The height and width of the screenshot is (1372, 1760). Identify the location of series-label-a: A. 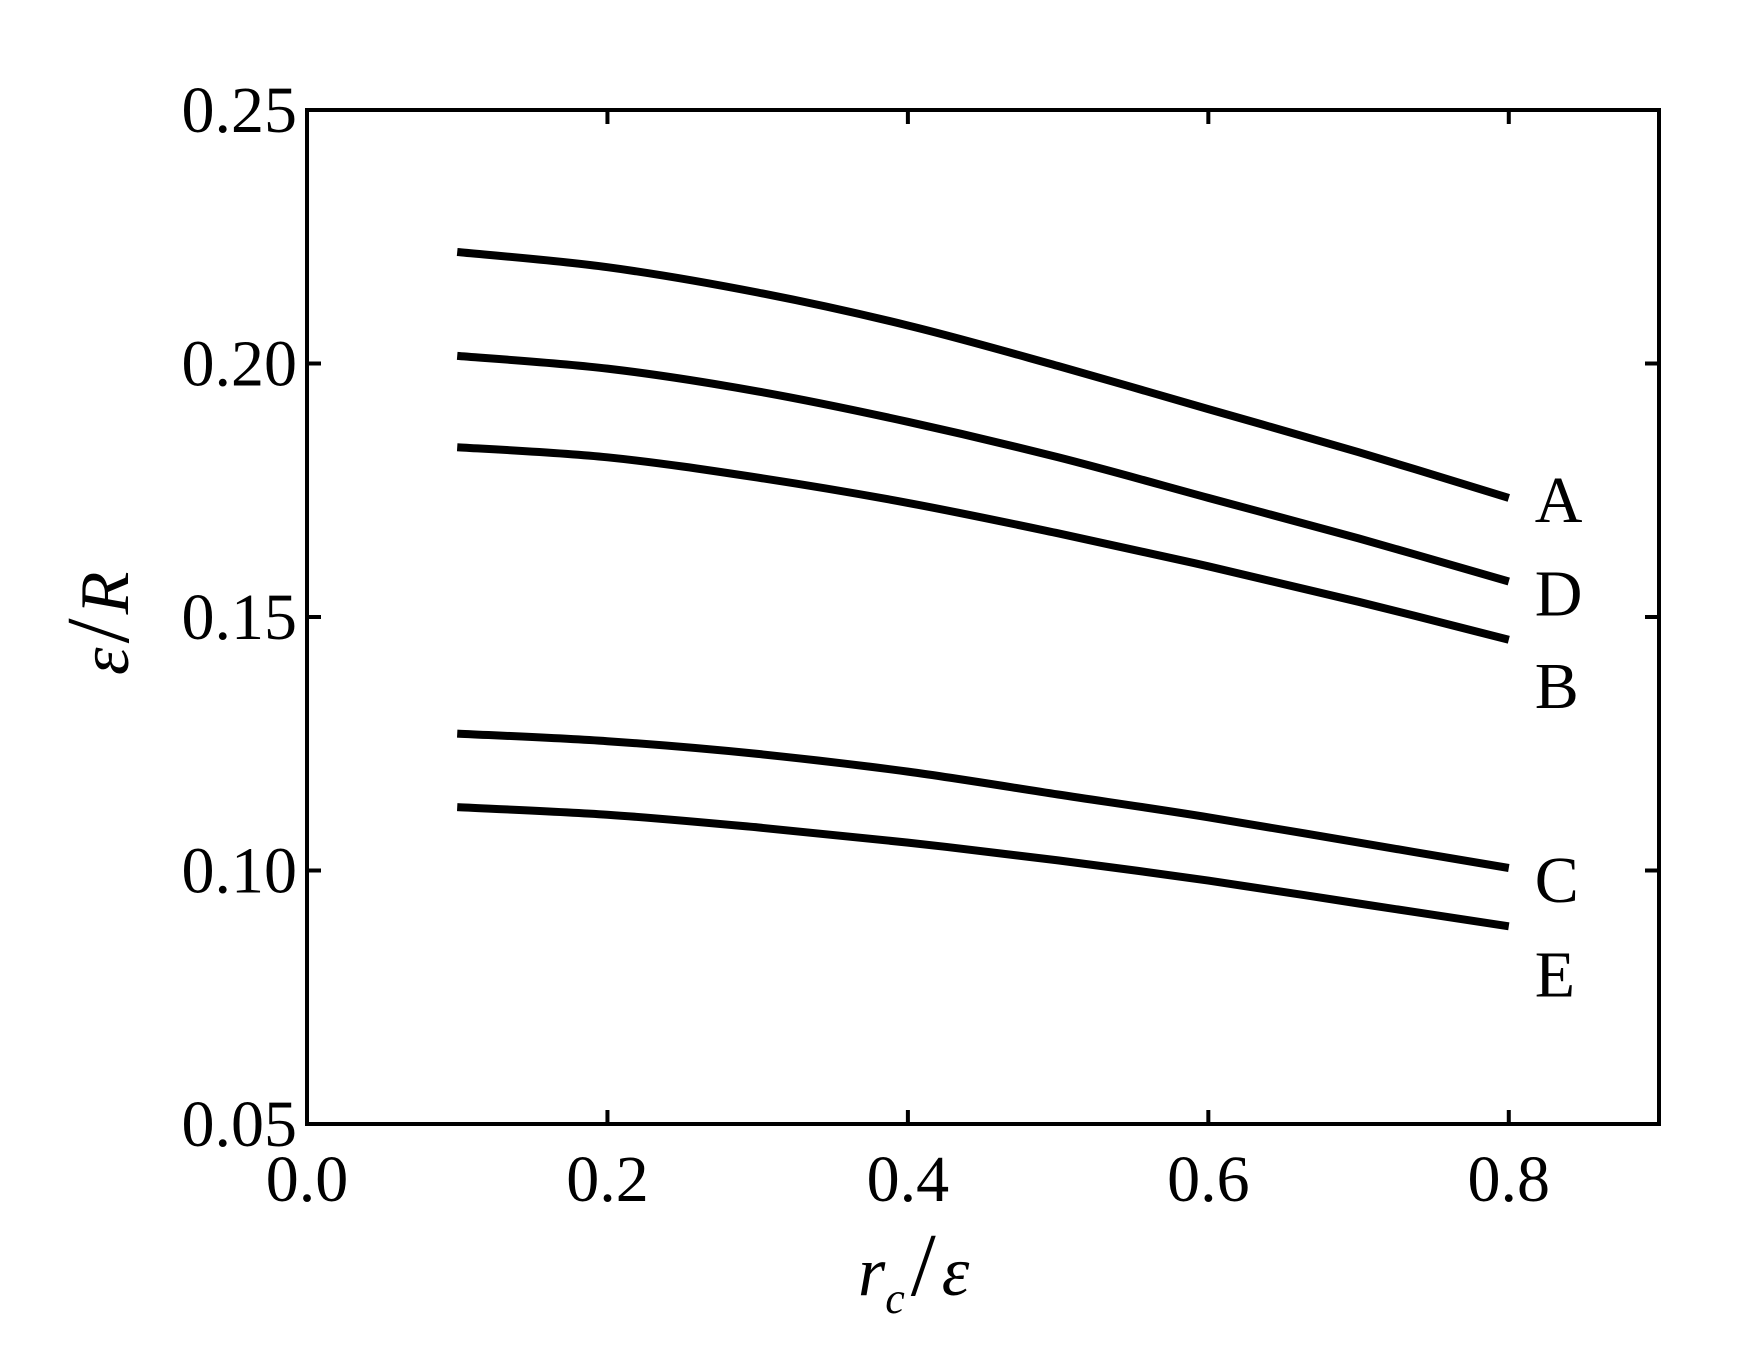
(1559, 500).